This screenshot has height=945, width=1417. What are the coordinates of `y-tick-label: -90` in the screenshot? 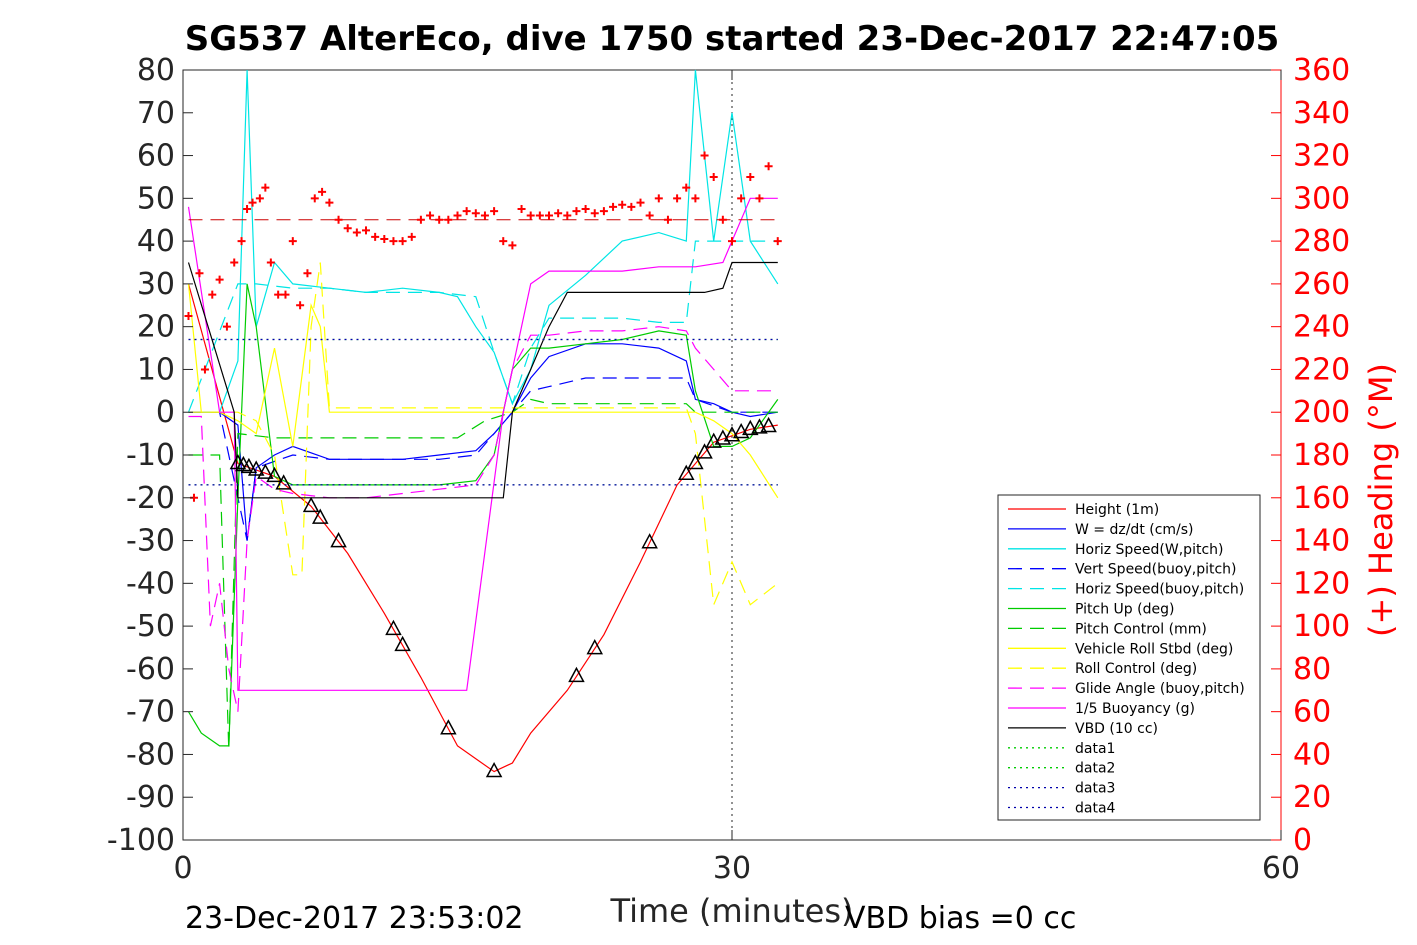 It's located at (150, 797).